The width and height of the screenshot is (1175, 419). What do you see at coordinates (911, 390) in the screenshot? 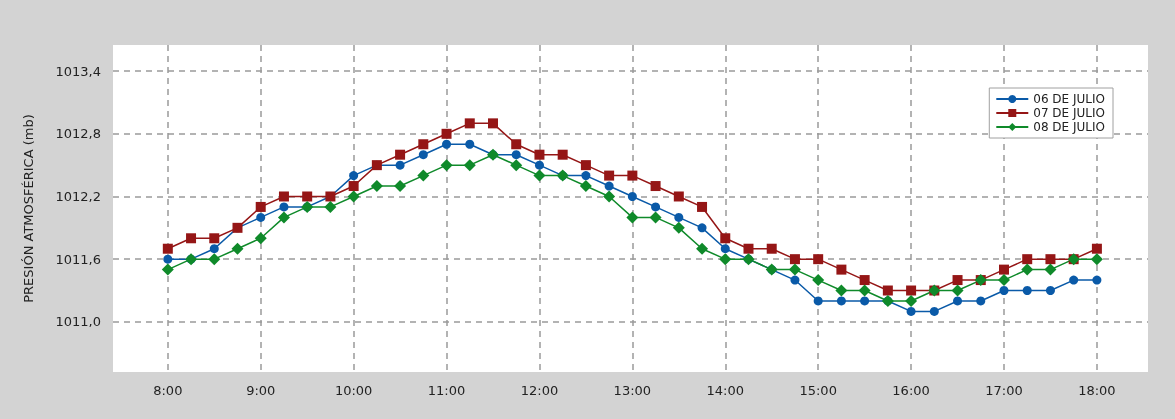
I see `x-tick-label: 16:00` at bounding box center [911, 390].